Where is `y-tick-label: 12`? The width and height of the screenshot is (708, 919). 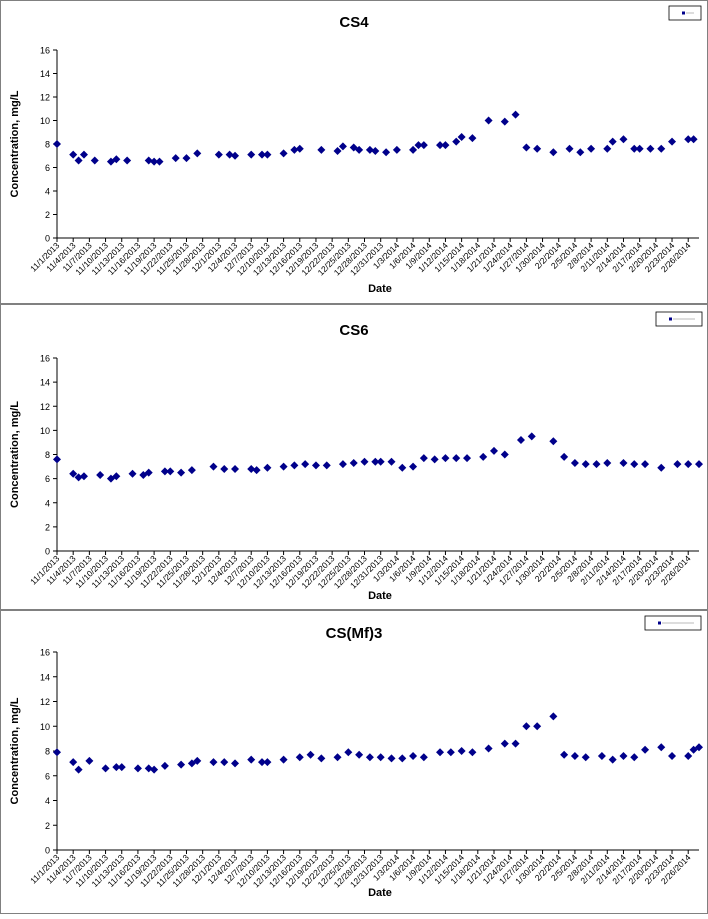
y-tick-label: 12 is located at coordinates (45, 702).